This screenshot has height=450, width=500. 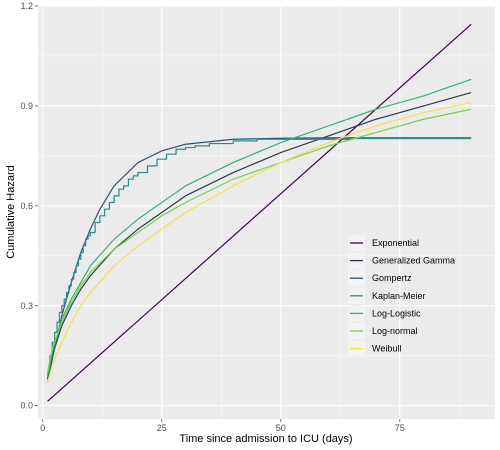 I want to click on legend-label-generalized-gamma: Generalized Gamma, so click(x=413, y=261).